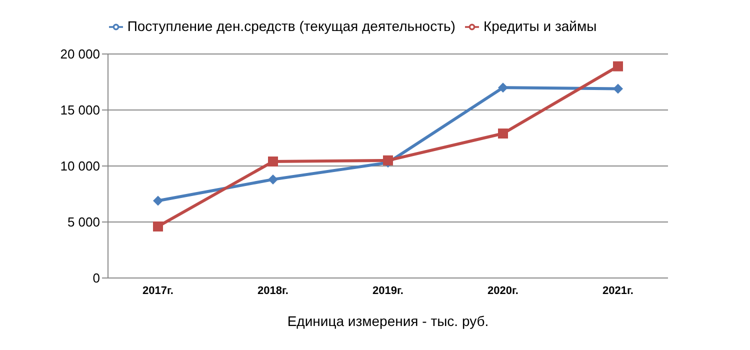  Describe the element at coordinates (291, 26) in the screenshot. I see `legend-label: Поступление ден.средств (текущая деятельность)` at that location.